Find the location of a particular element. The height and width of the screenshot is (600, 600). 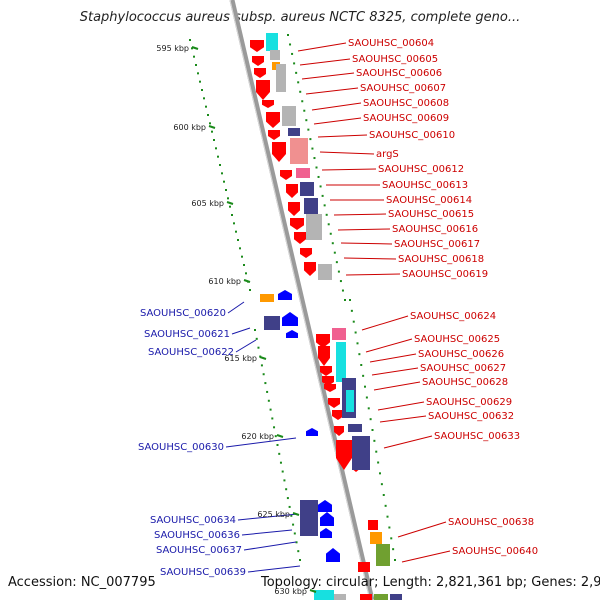

forward-gene-label: SAOUHSC_00608 is located at coordinates (406, 103).